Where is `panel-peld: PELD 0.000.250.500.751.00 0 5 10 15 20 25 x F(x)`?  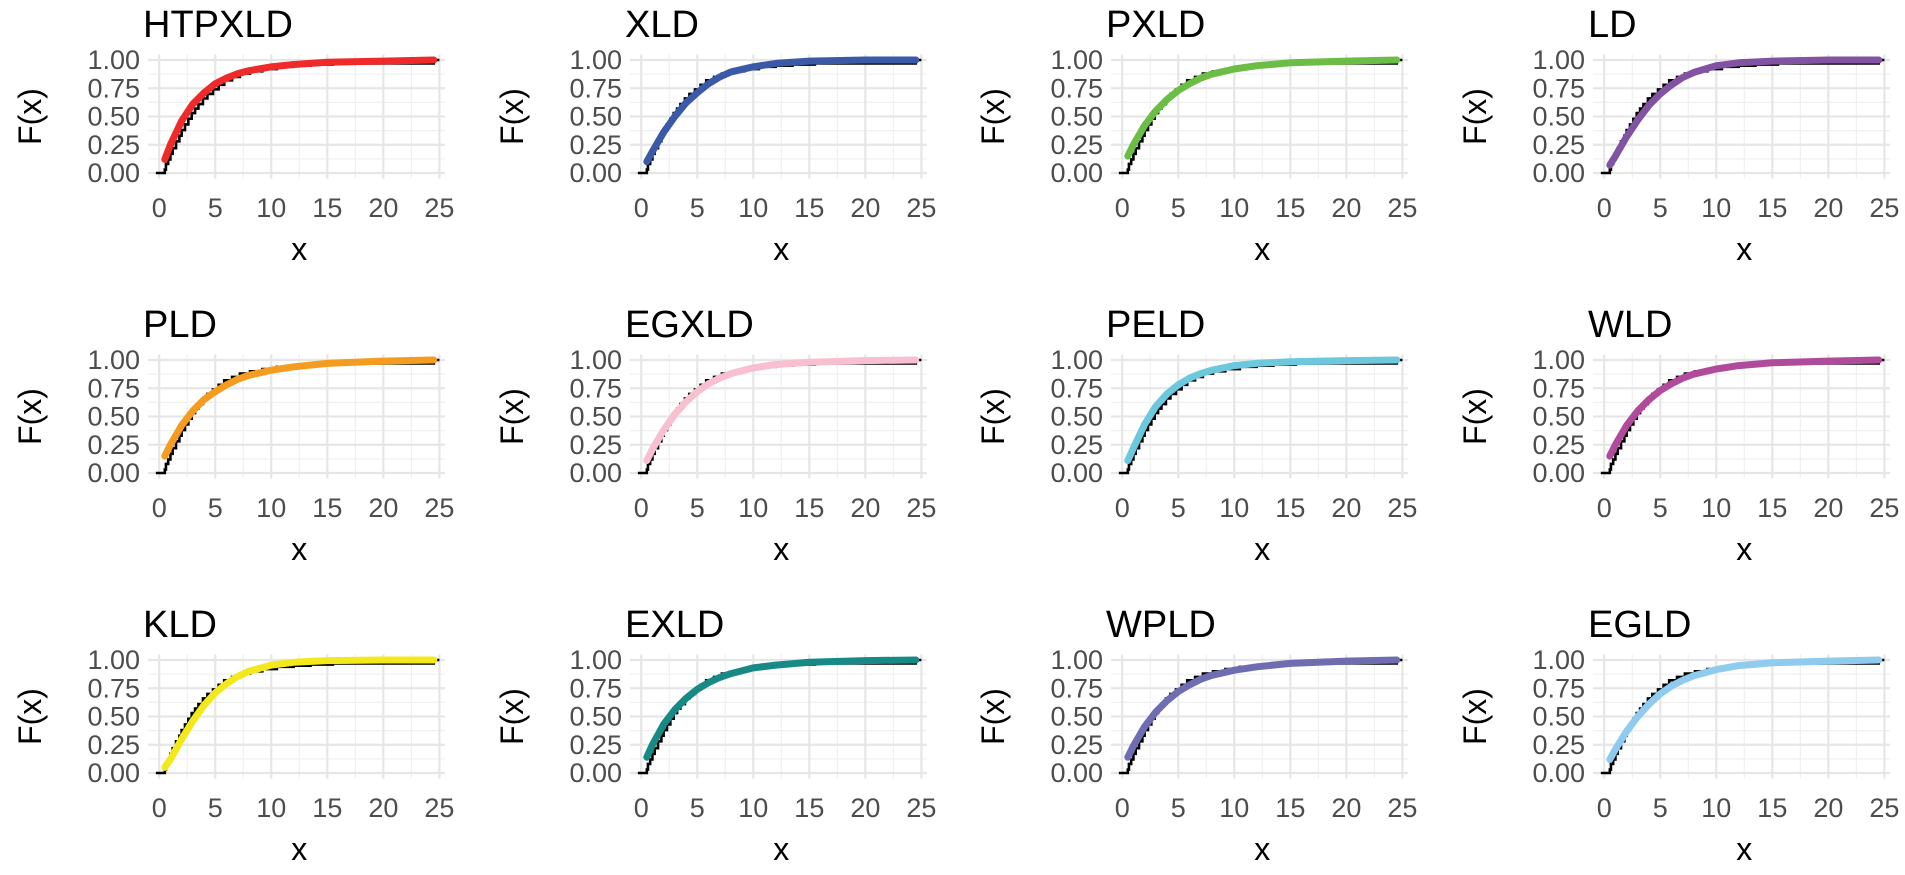 panel-peld: PELD 0.000.250.500.751.00 0 5 10 15 20 25 x F(x) is located at coordinates (1196, 435).